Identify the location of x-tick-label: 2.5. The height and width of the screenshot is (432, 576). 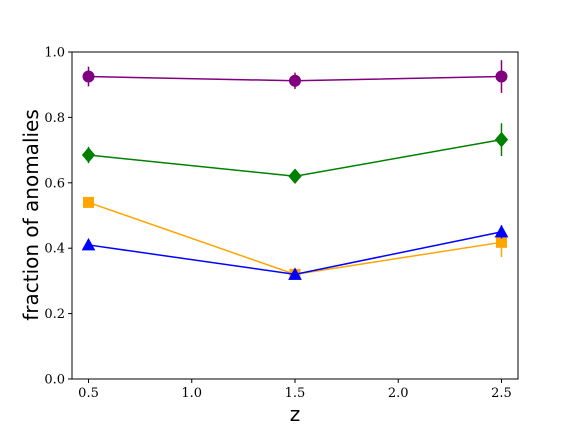
(501, 393).